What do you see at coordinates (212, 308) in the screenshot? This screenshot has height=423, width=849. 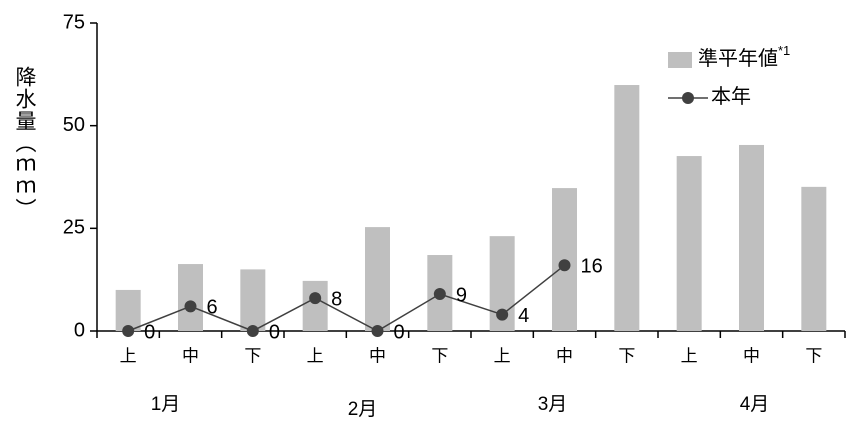 I see `data-label: 6` at bounding box center [212, 308].